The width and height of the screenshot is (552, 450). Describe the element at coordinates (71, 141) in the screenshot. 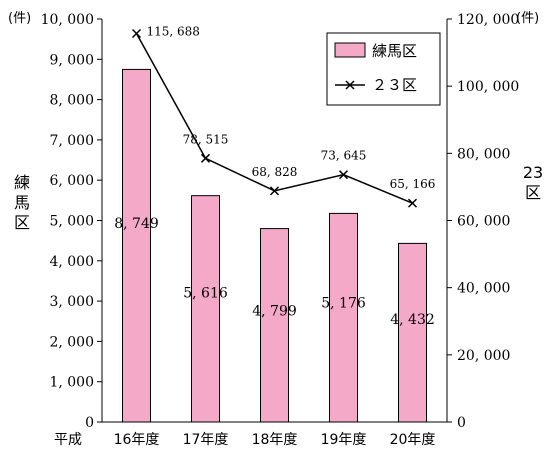

I see `left-tick-label: 7, 000` at that location.